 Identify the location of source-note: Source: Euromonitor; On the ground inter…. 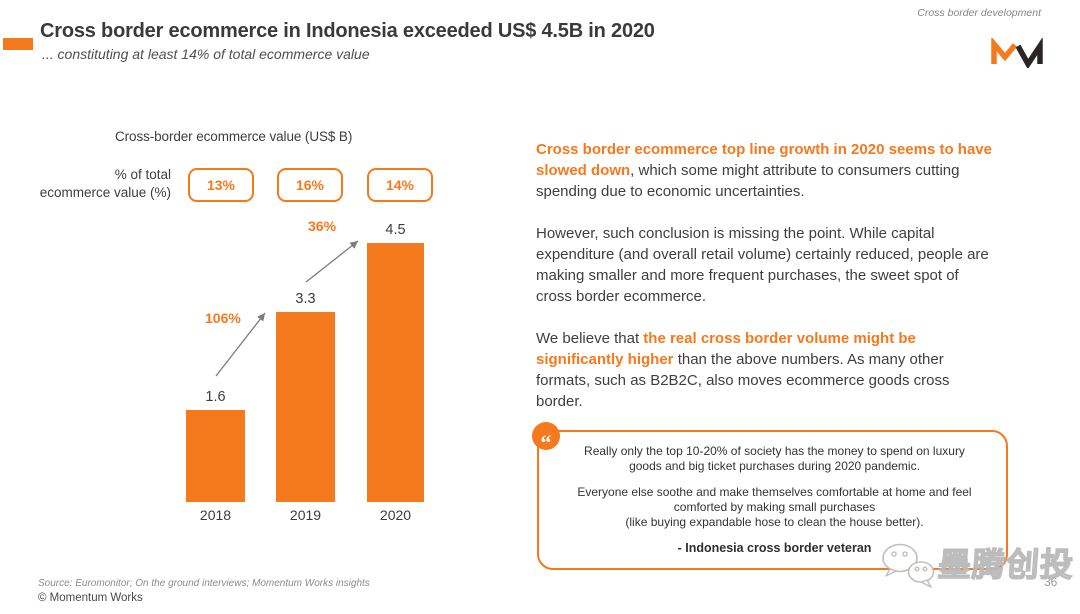
(204, 583).